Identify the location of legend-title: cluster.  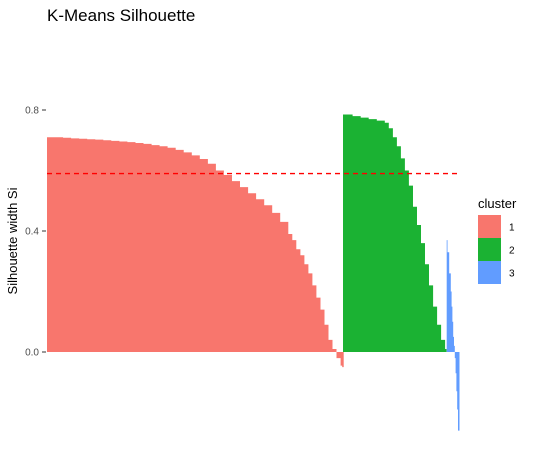
(497, 203).